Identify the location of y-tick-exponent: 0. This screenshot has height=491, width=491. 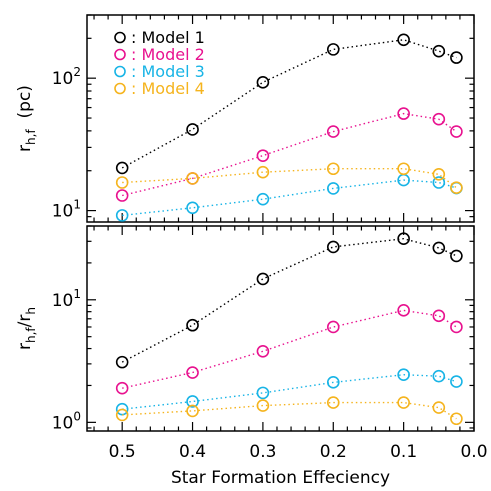
(77, 416).